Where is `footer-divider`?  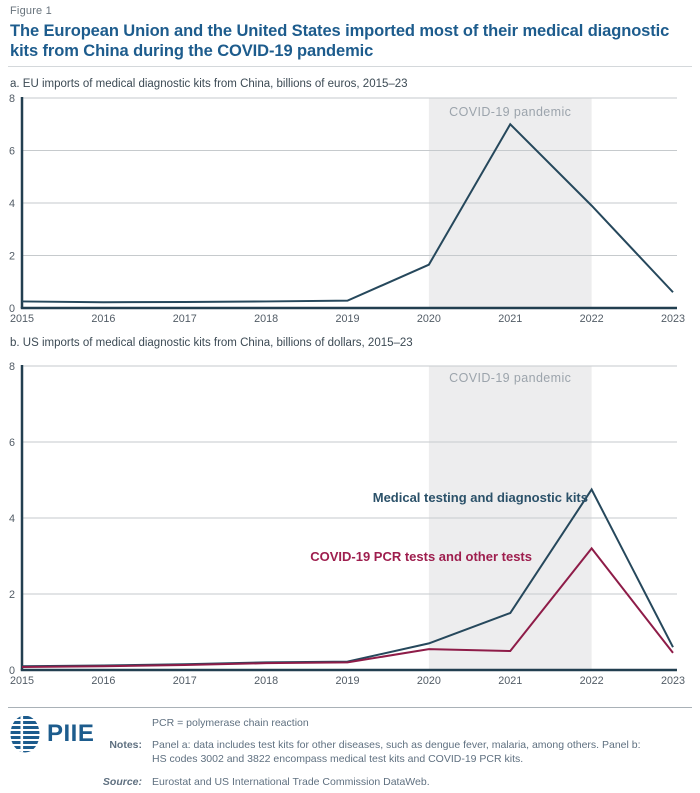
footer-divider is located at coordinates (350, 707).